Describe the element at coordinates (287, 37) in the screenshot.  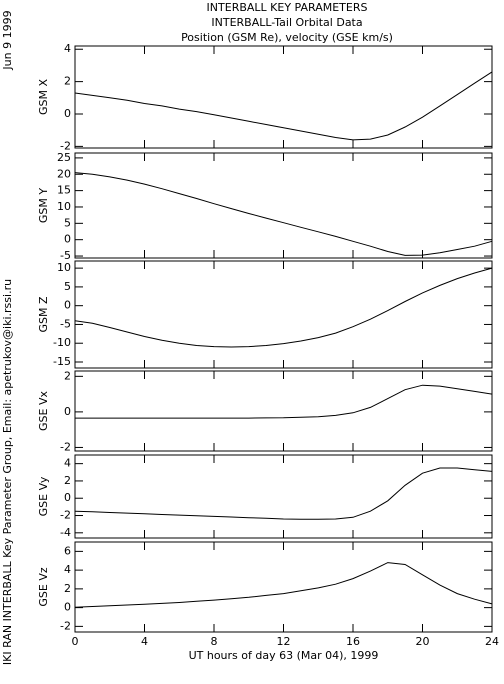
I see `title-line: Position (GSM Re), velocity (GSE km/s)` at that location.